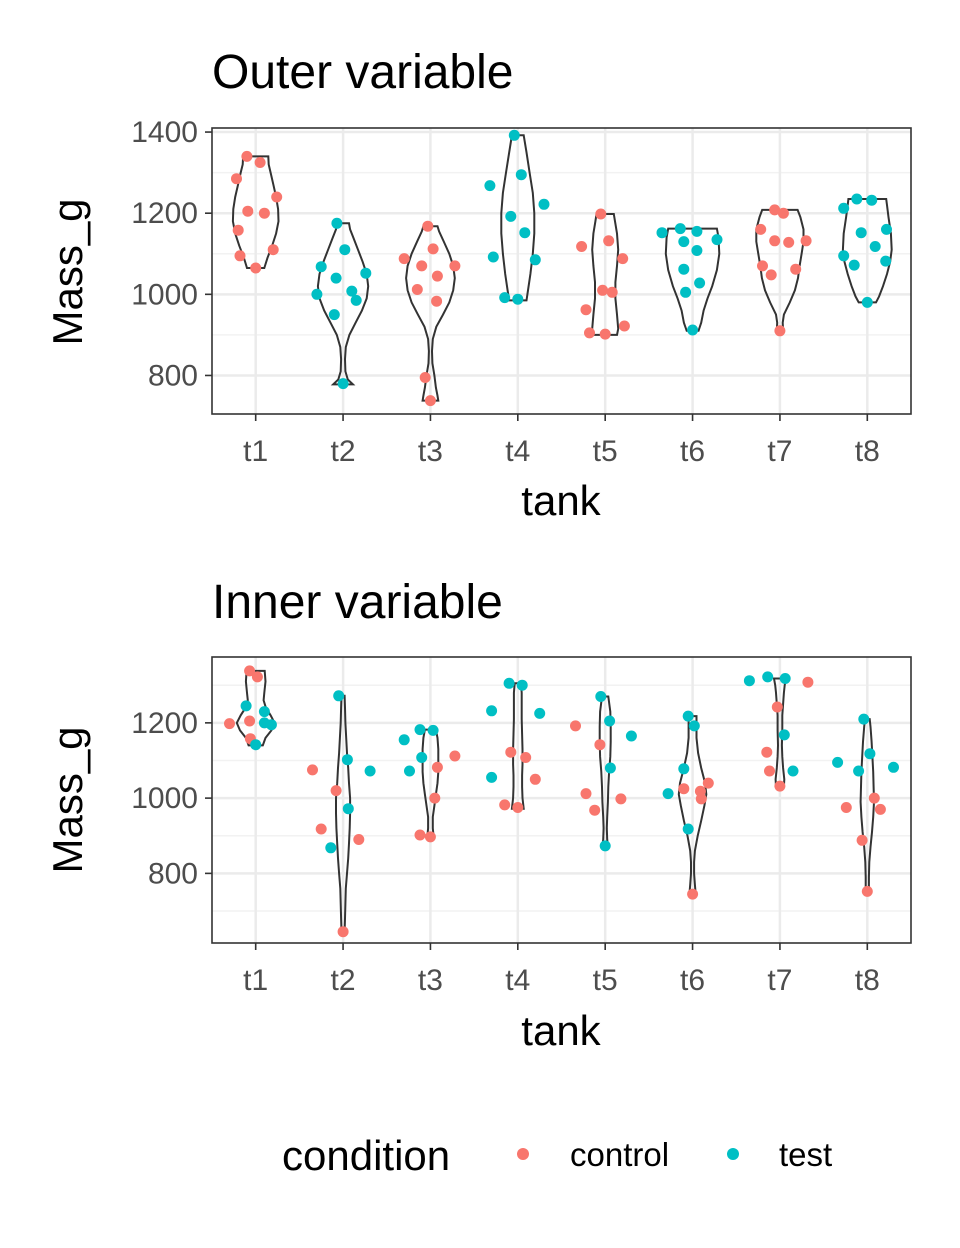  I want to click on violin-t7, so click(780, 270).